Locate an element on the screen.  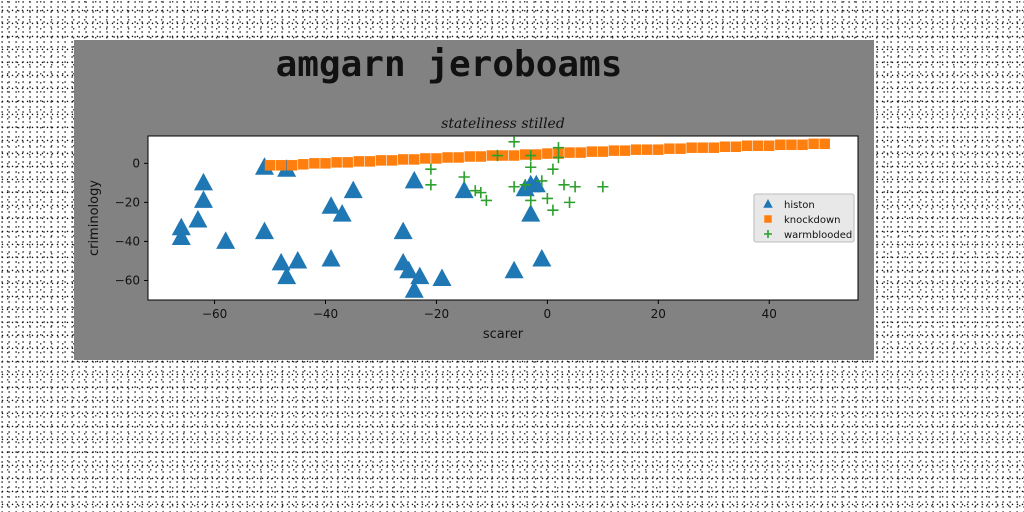
x-tick-label: 20 is located at coordinates (658, 314).